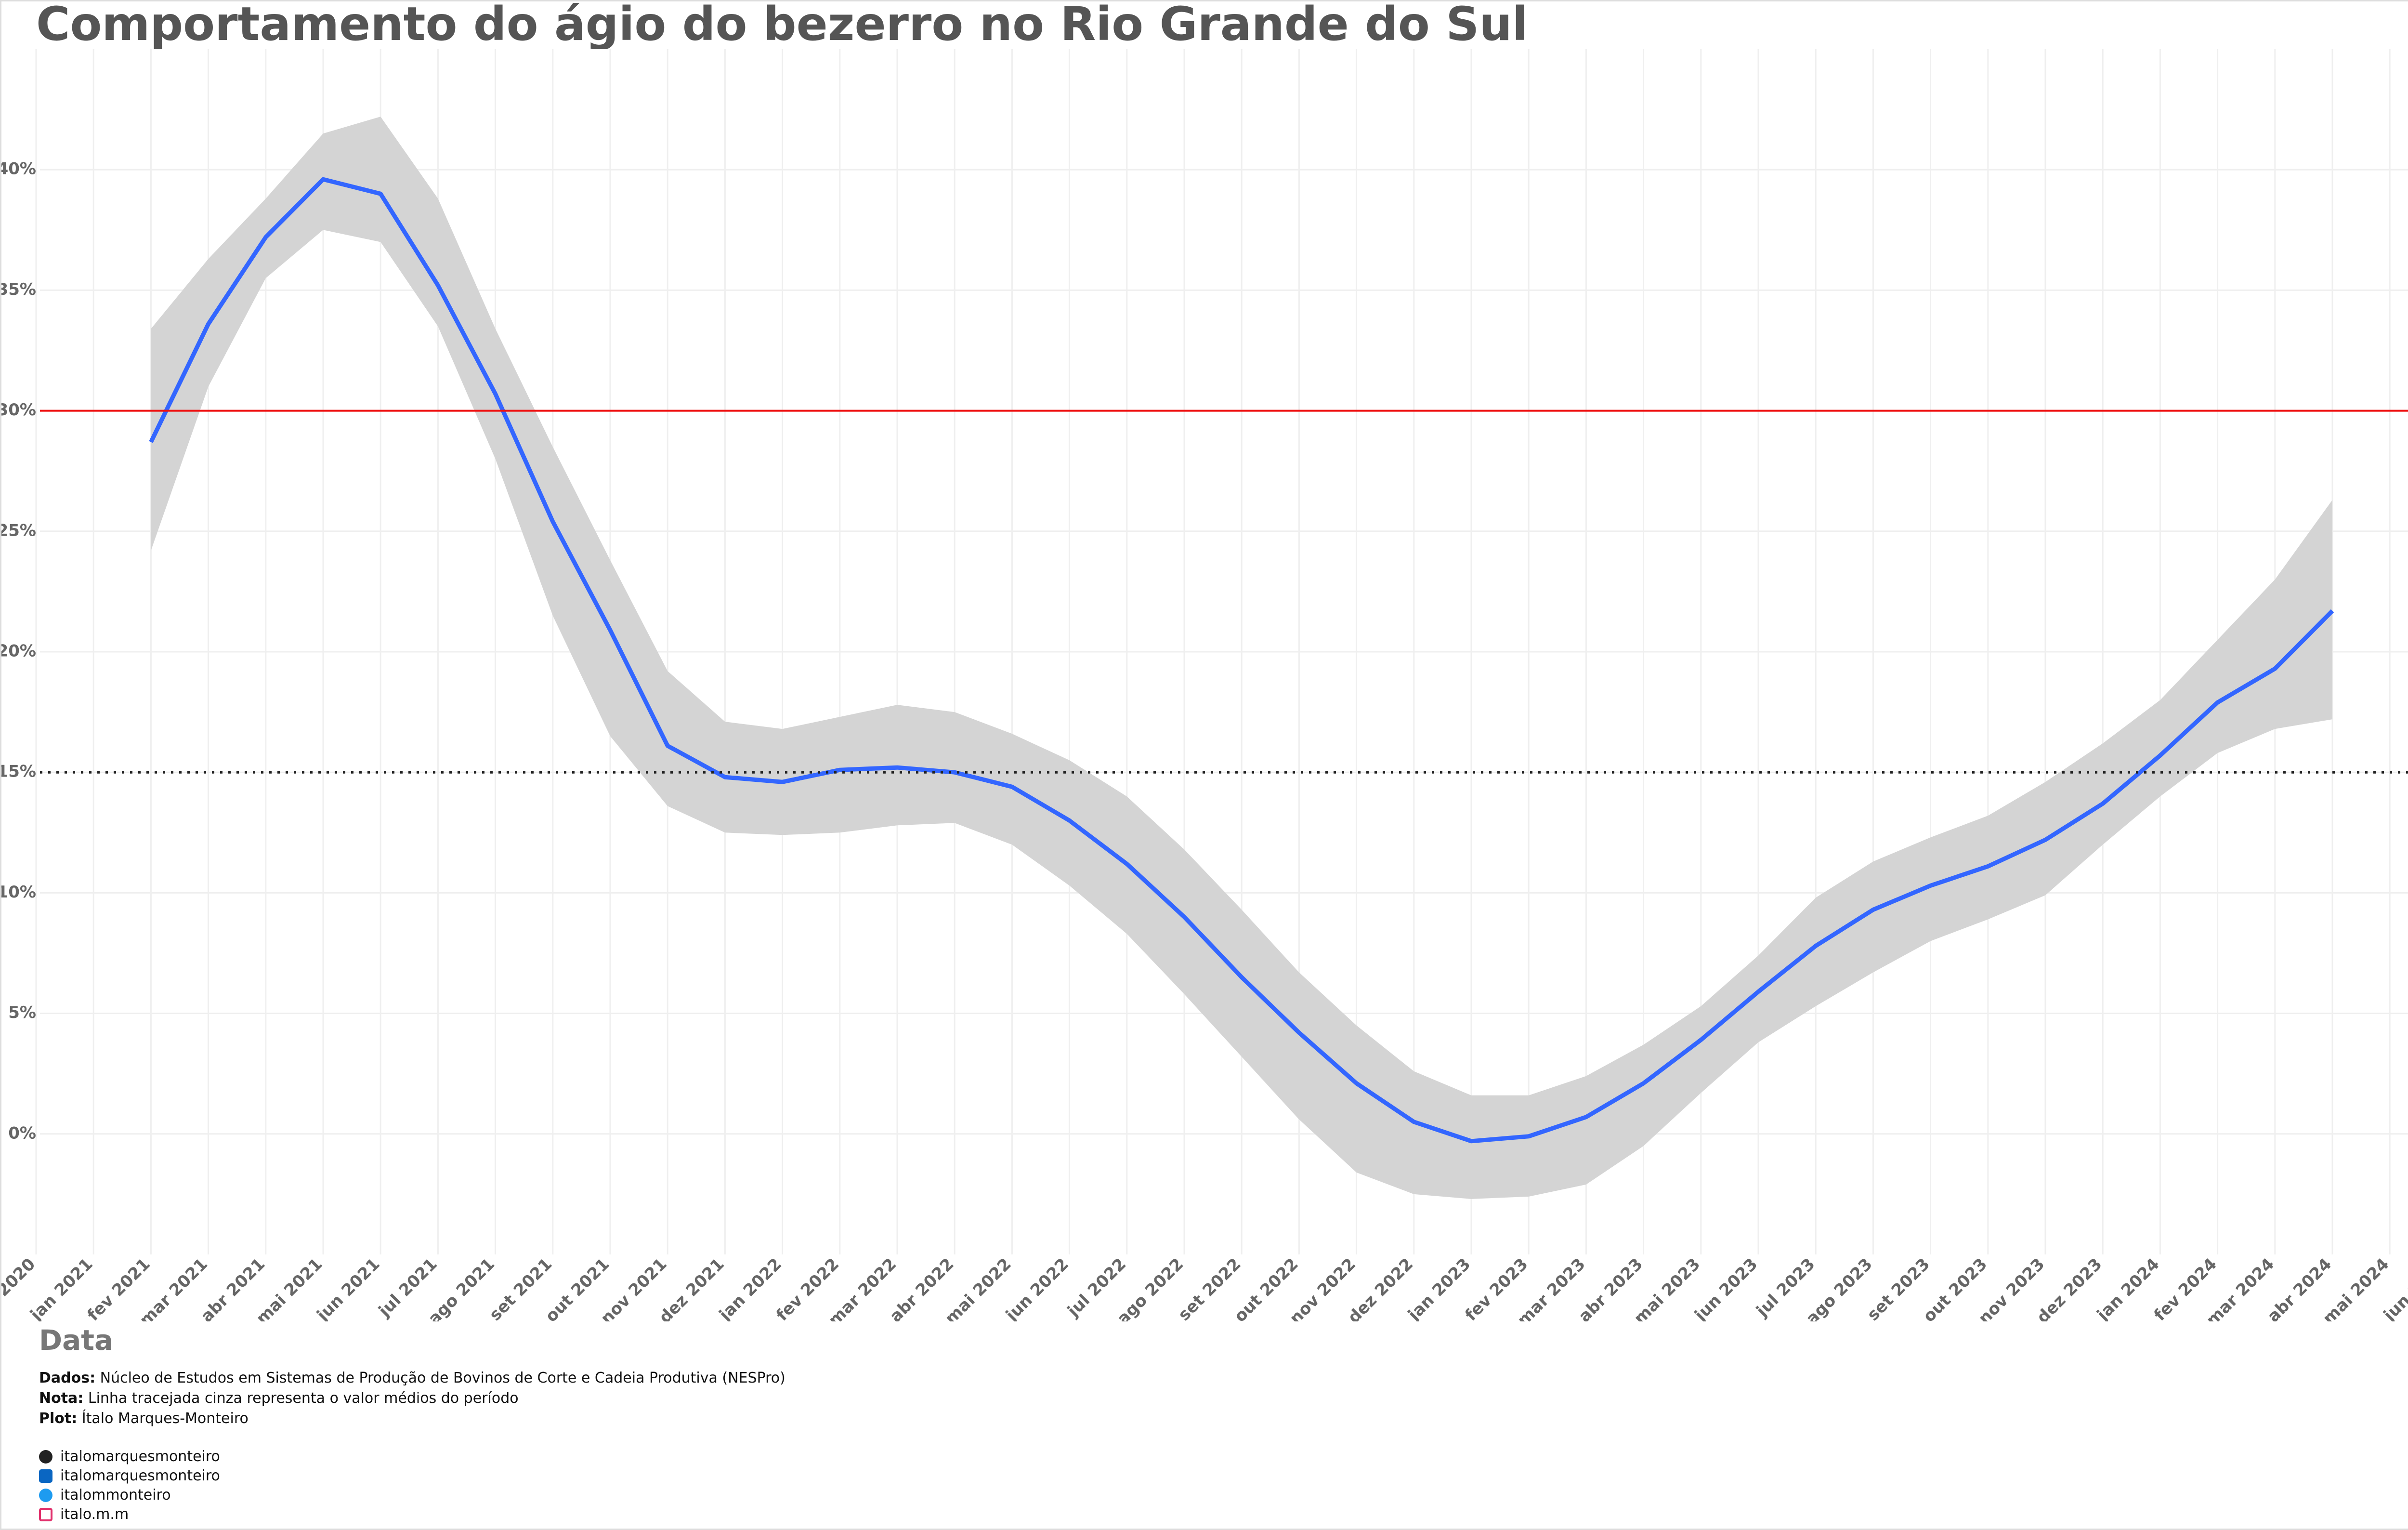 The width and height of the screenshot is (2408, 1530). I want to click on footer-heading: Data, so click(76, 1340).